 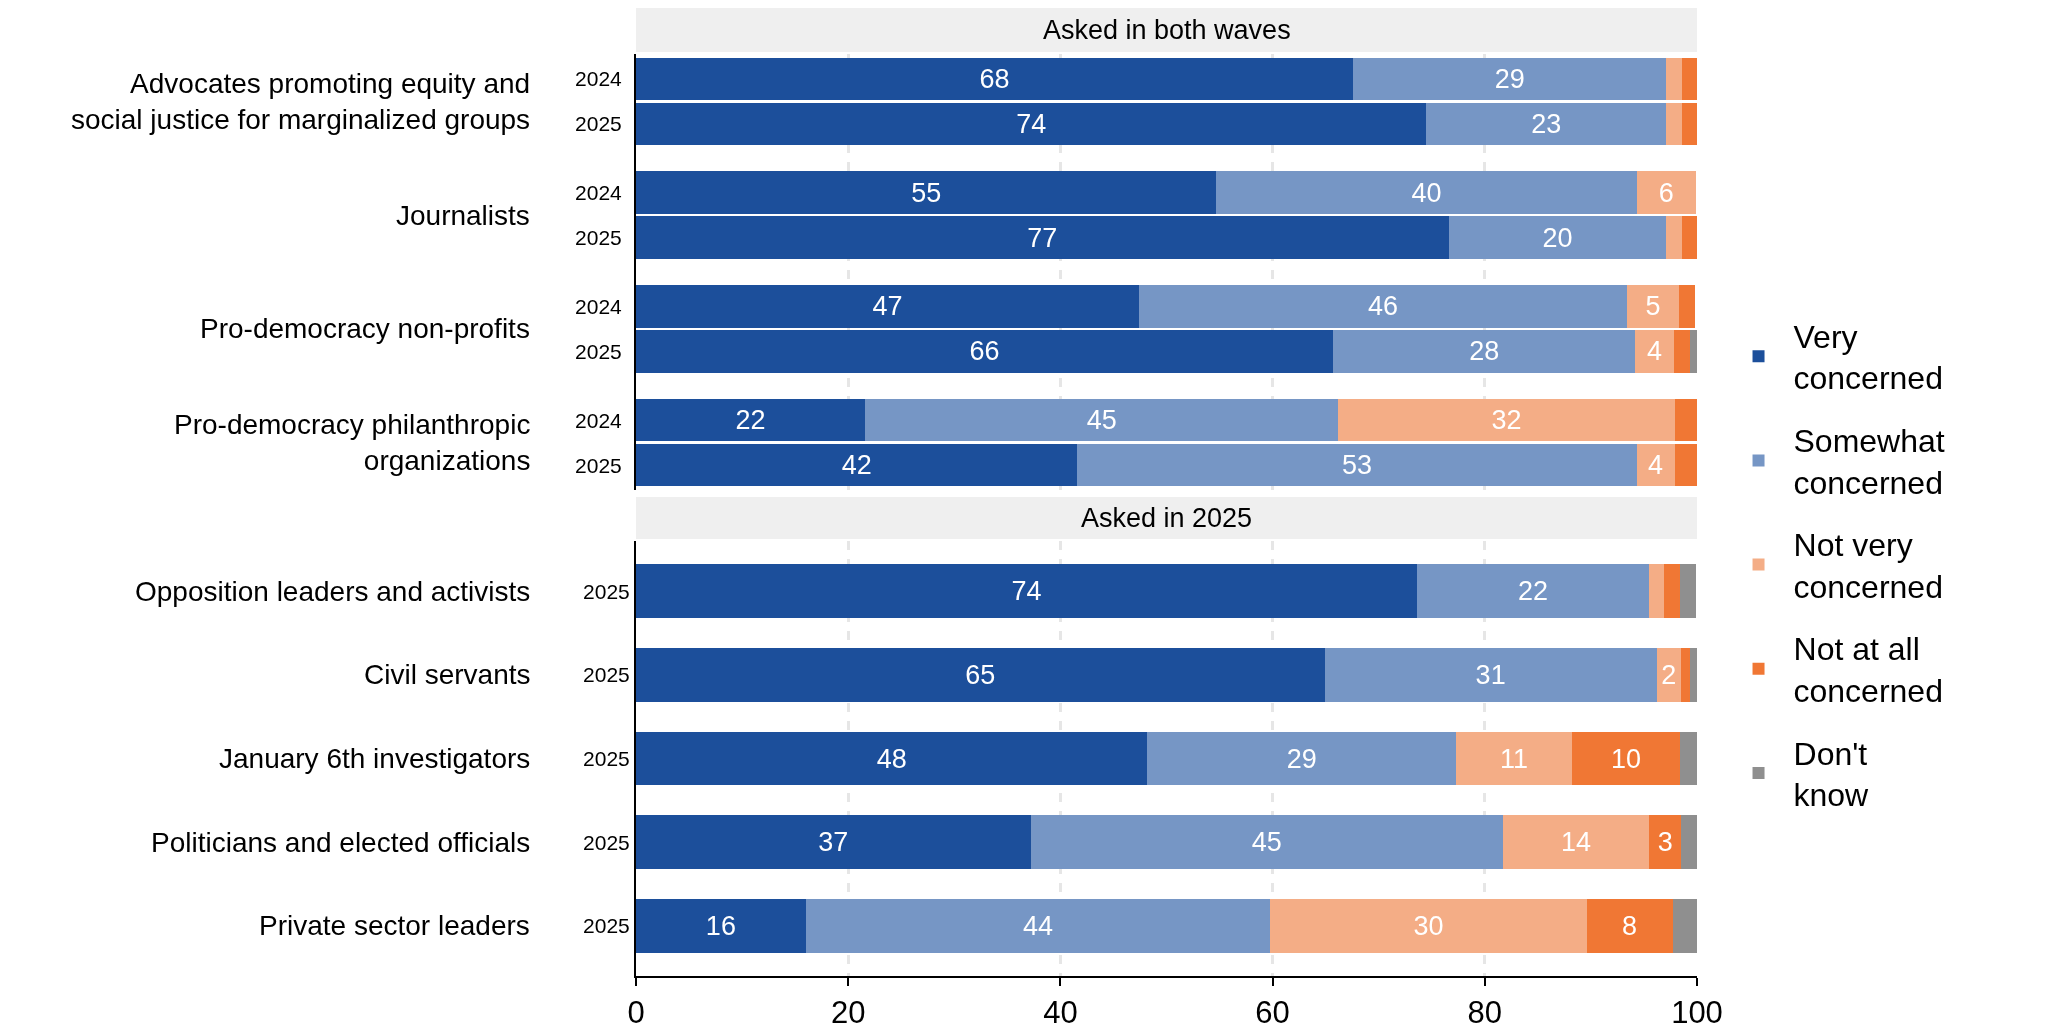 What do you see at coordinates (301, 102) in the screenshot?
I see `text: Advocates promoting equity and social justice for marginalized groups` at bounding box center [301, 102].